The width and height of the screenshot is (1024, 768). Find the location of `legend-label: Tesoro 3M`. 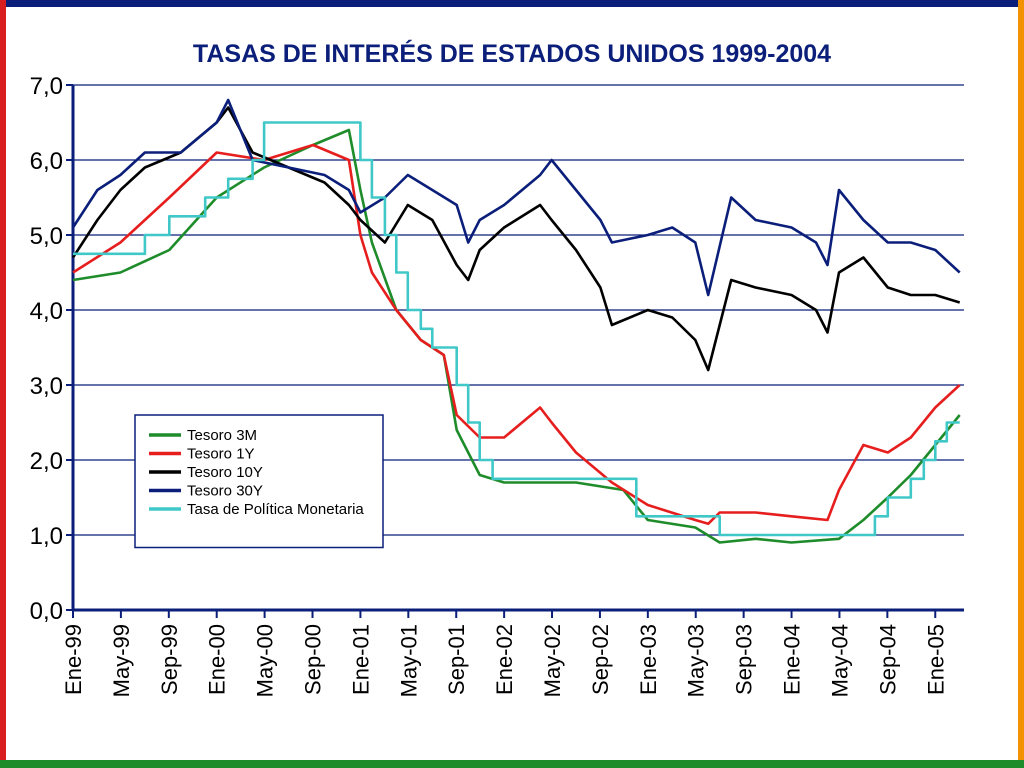

legend-label: Tesoro 3M is located at coordinates (222, 435).